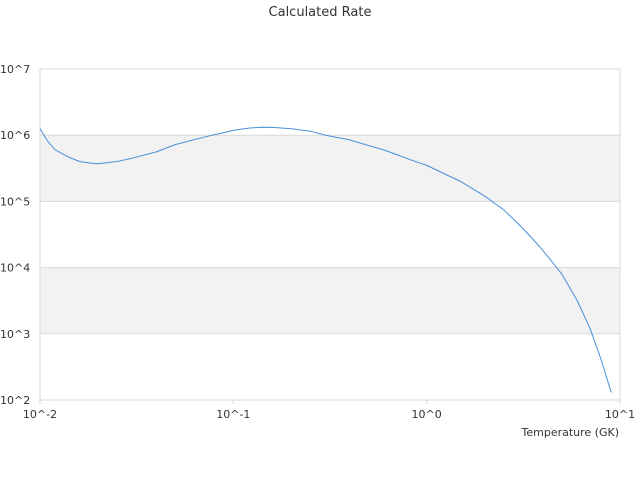 Image resolution: width=640 pixels, height=480 pixels. I want to click on y-tick-label: 10^3, so click(15, 334).